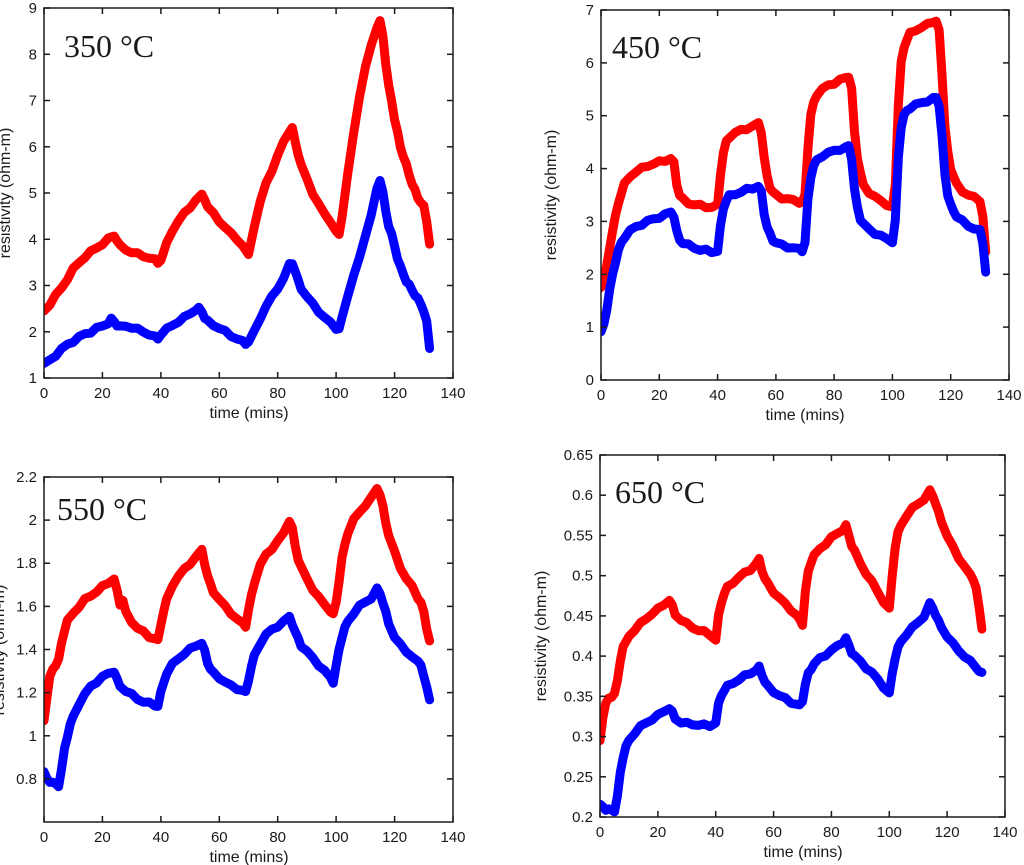 Image resolution: width=1024 pixels, height=865 pixels. I want to click on y-tick-label: 0.3, so click(582, 737).